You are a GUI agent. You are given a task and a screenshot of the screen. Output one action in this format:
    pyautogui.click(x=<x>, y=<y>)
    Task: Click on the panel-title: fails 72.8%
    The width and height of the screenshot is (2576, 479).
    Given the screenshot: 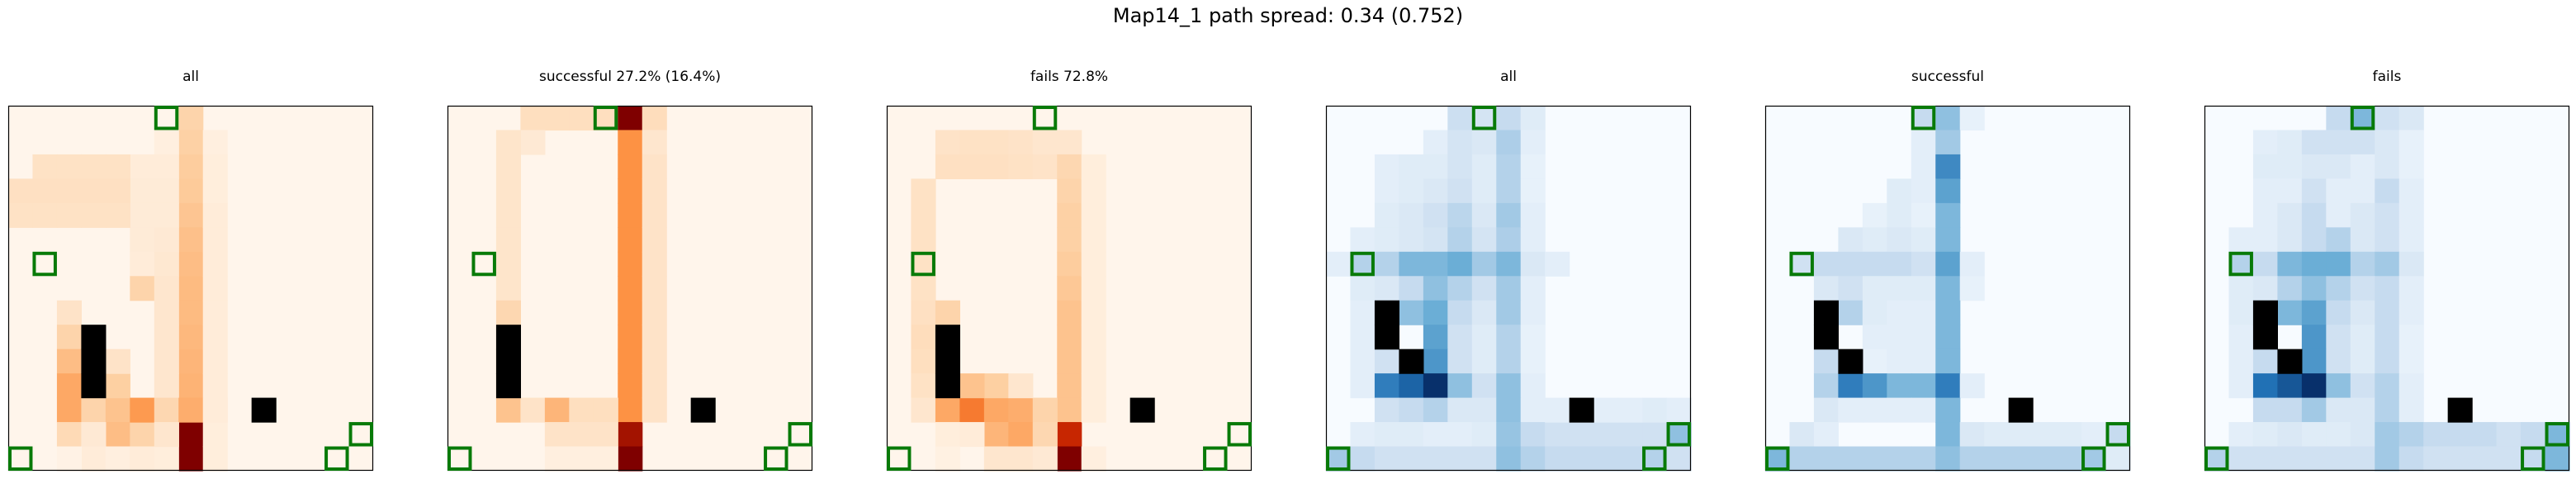 What is the action you would take?
    pyautogui.click(x=1069, y=77)
    